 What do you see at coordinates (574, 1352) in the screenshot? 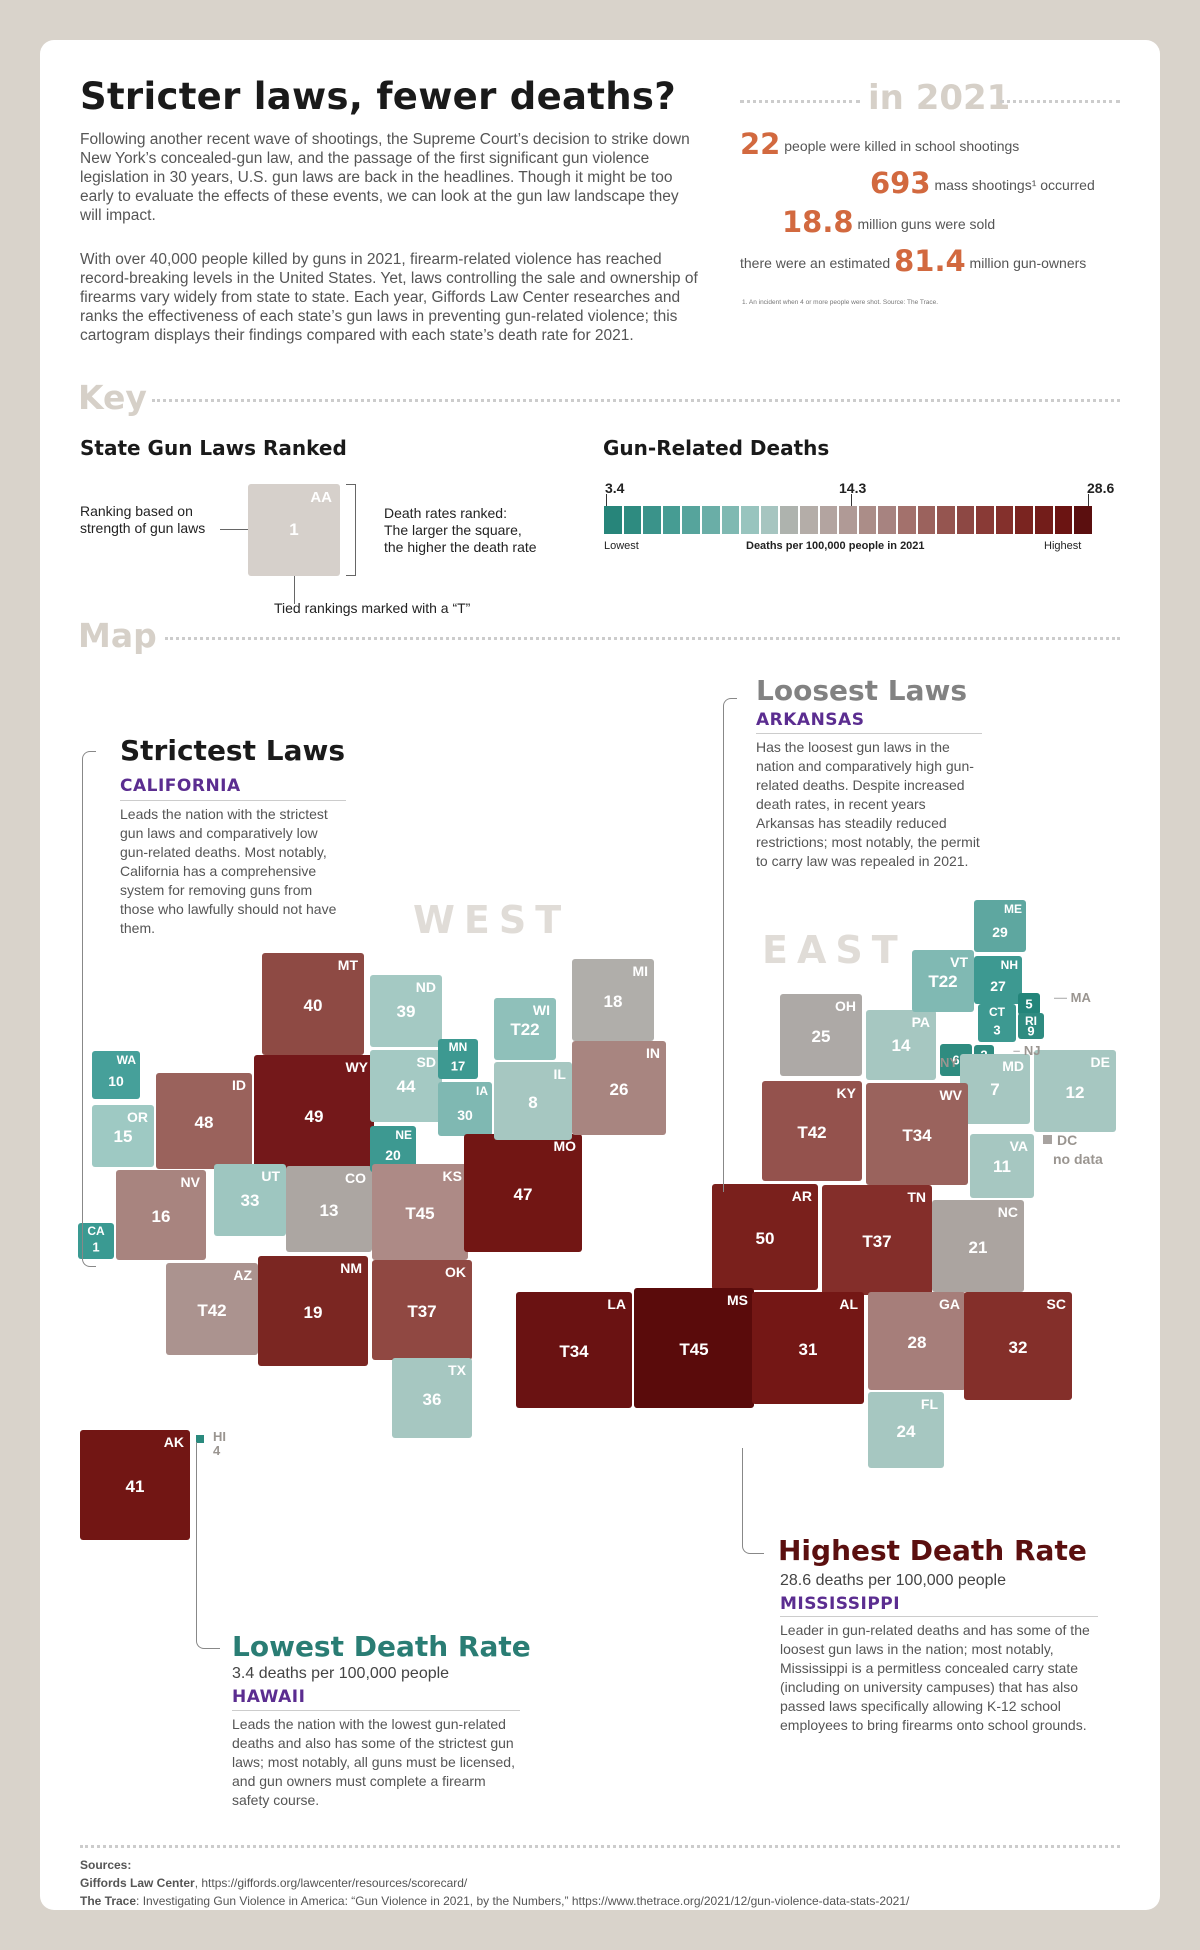
I see `state-rank: T34` at bounding box center [574, 1352].